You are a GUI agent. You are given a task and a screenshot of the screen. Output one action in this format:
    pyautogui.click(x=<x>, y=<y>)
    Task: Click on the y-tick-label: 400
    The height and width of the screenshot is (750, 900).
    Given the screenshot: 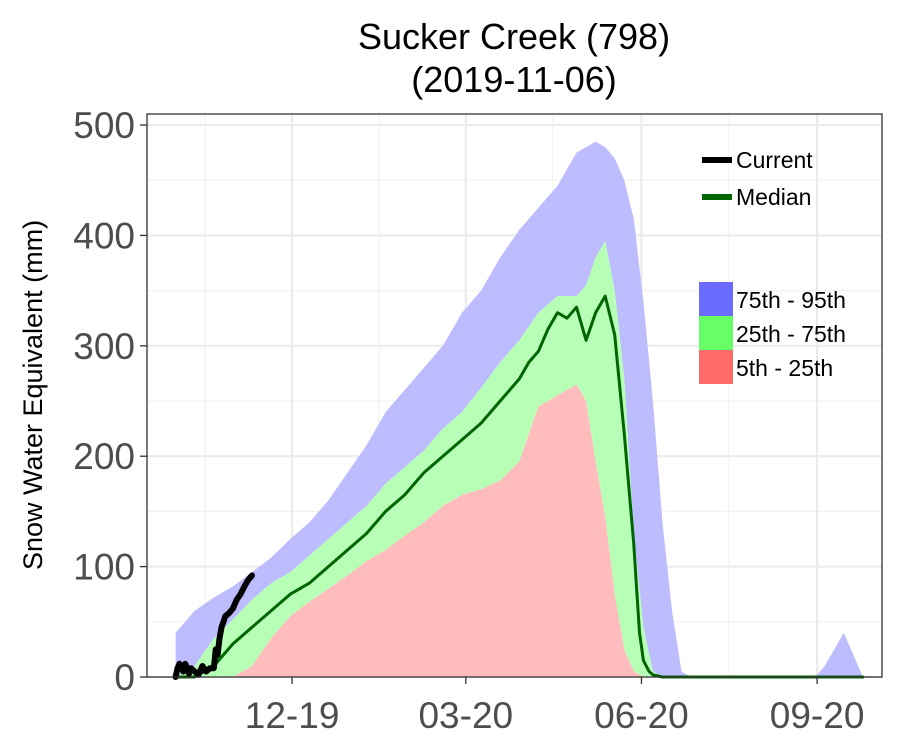 What is the action you would take?
    pyautogui.click(x=104, y=235)
    